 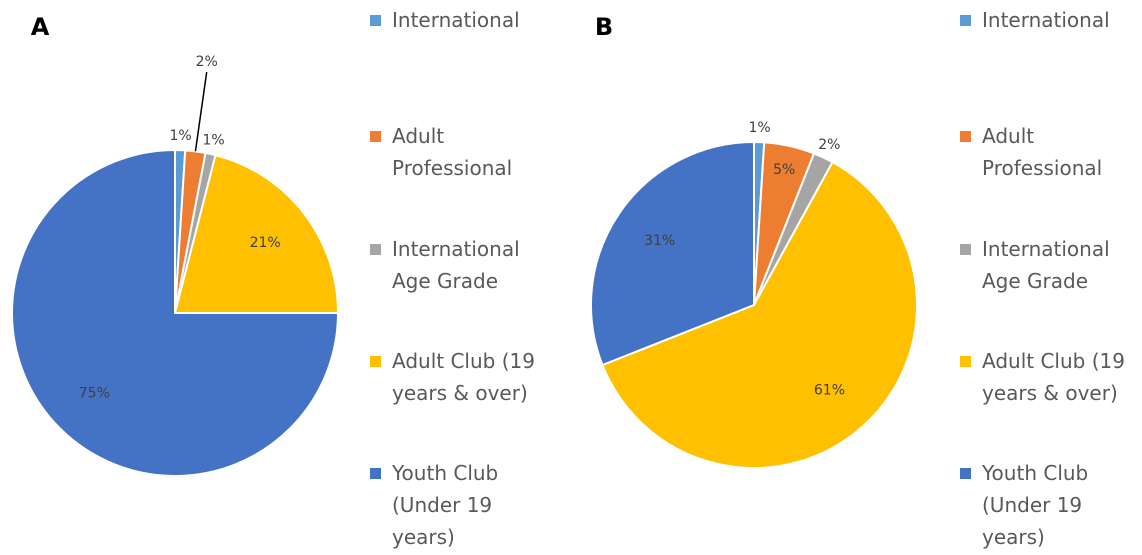 I want to click on leader-line, so click(x=201, y=111).